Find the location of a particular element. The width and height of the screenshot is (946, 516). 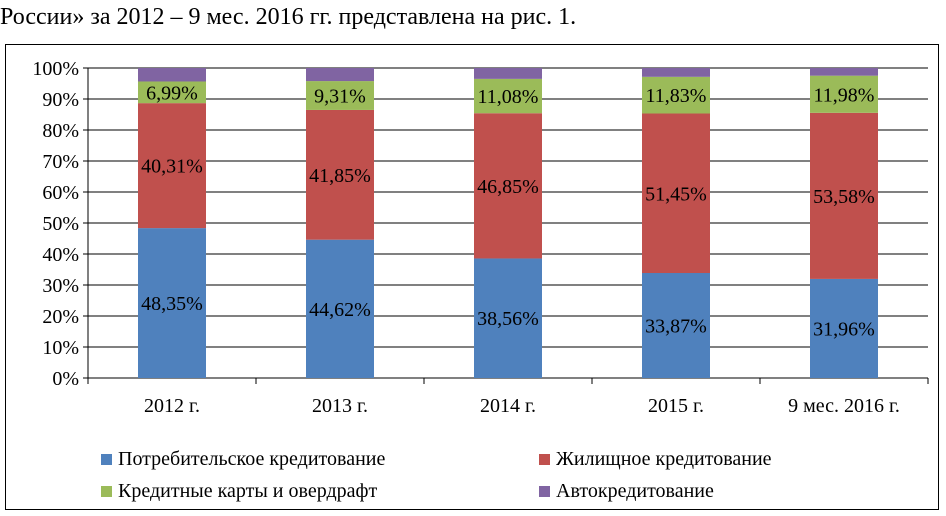

data-label: 33,87% is located at coordinates (676, 327).